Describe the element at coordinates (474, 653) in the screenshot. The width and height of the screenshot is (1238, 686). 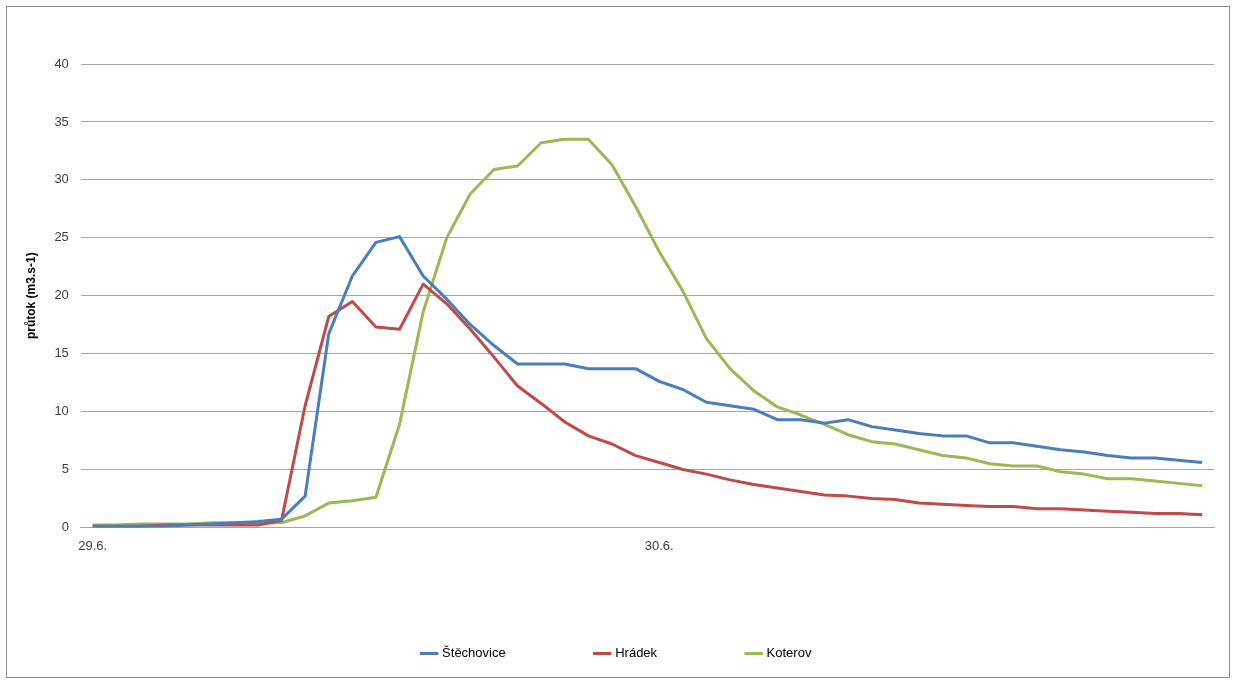
I see `legend-label: Štěchovice` at that location.